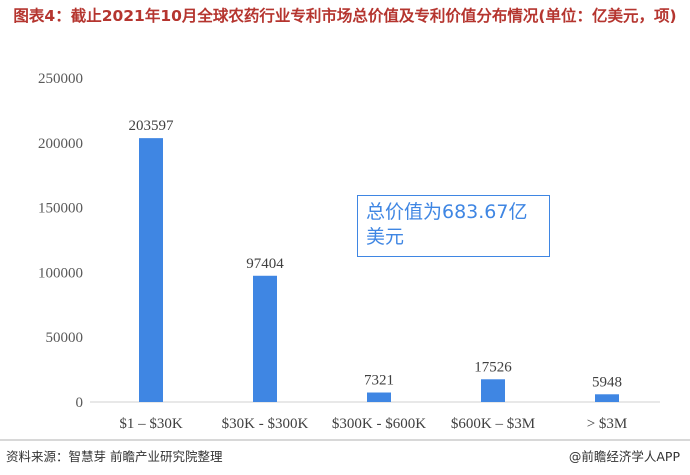 Image resolution: width=690 pixels, height=475 pixels. I want to click on y-tick-label: 50000, so click(65, 338).